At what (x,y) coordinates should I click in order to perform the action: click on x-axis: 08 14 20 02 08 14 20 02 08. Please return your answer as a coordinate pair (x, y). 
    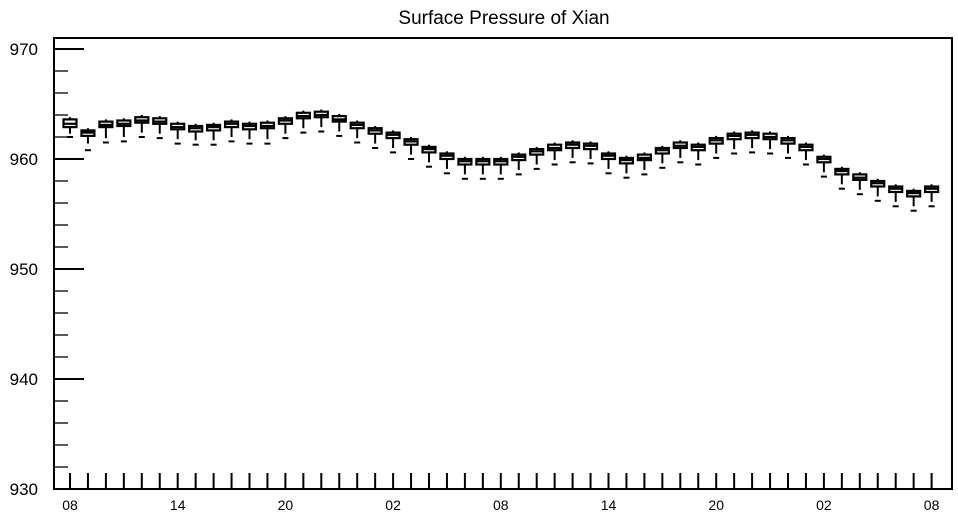
    Looking at the image, I should click on (501, 493).